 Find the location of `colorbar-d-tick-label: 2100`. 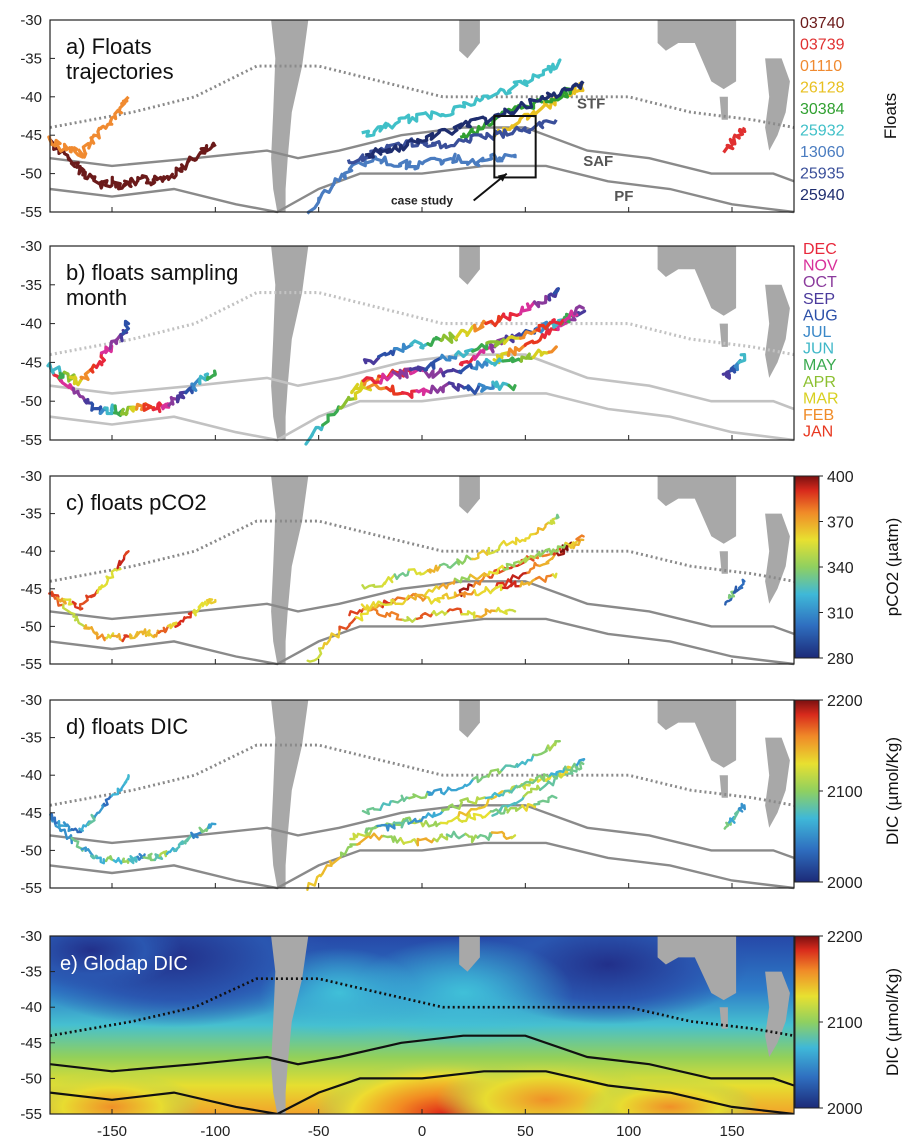

colorbar-d-tick-label: 2100 is located at coordinates (845, 792).